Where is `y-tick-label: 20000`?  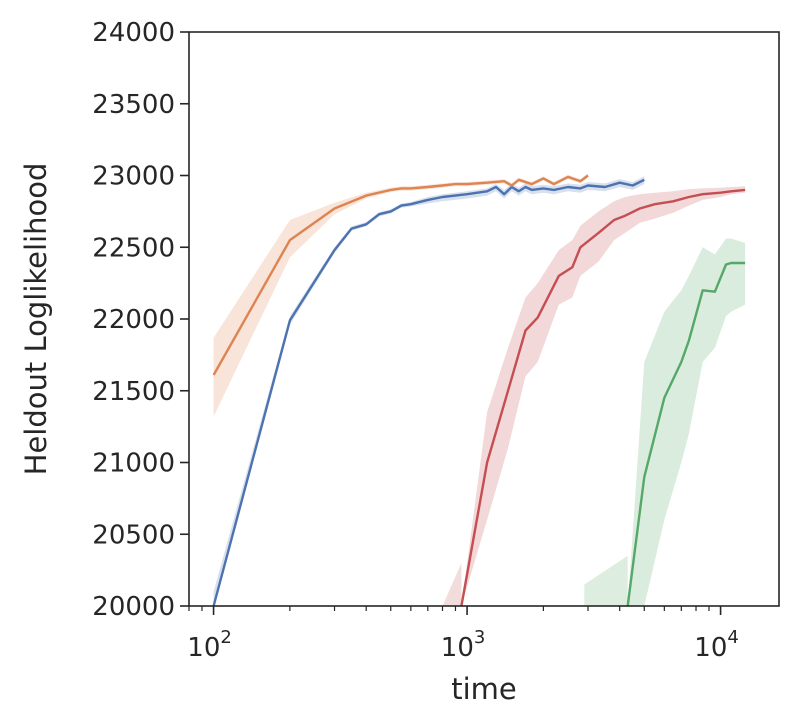 y-tick-label: 20000 is located at coordinates (133, 607).